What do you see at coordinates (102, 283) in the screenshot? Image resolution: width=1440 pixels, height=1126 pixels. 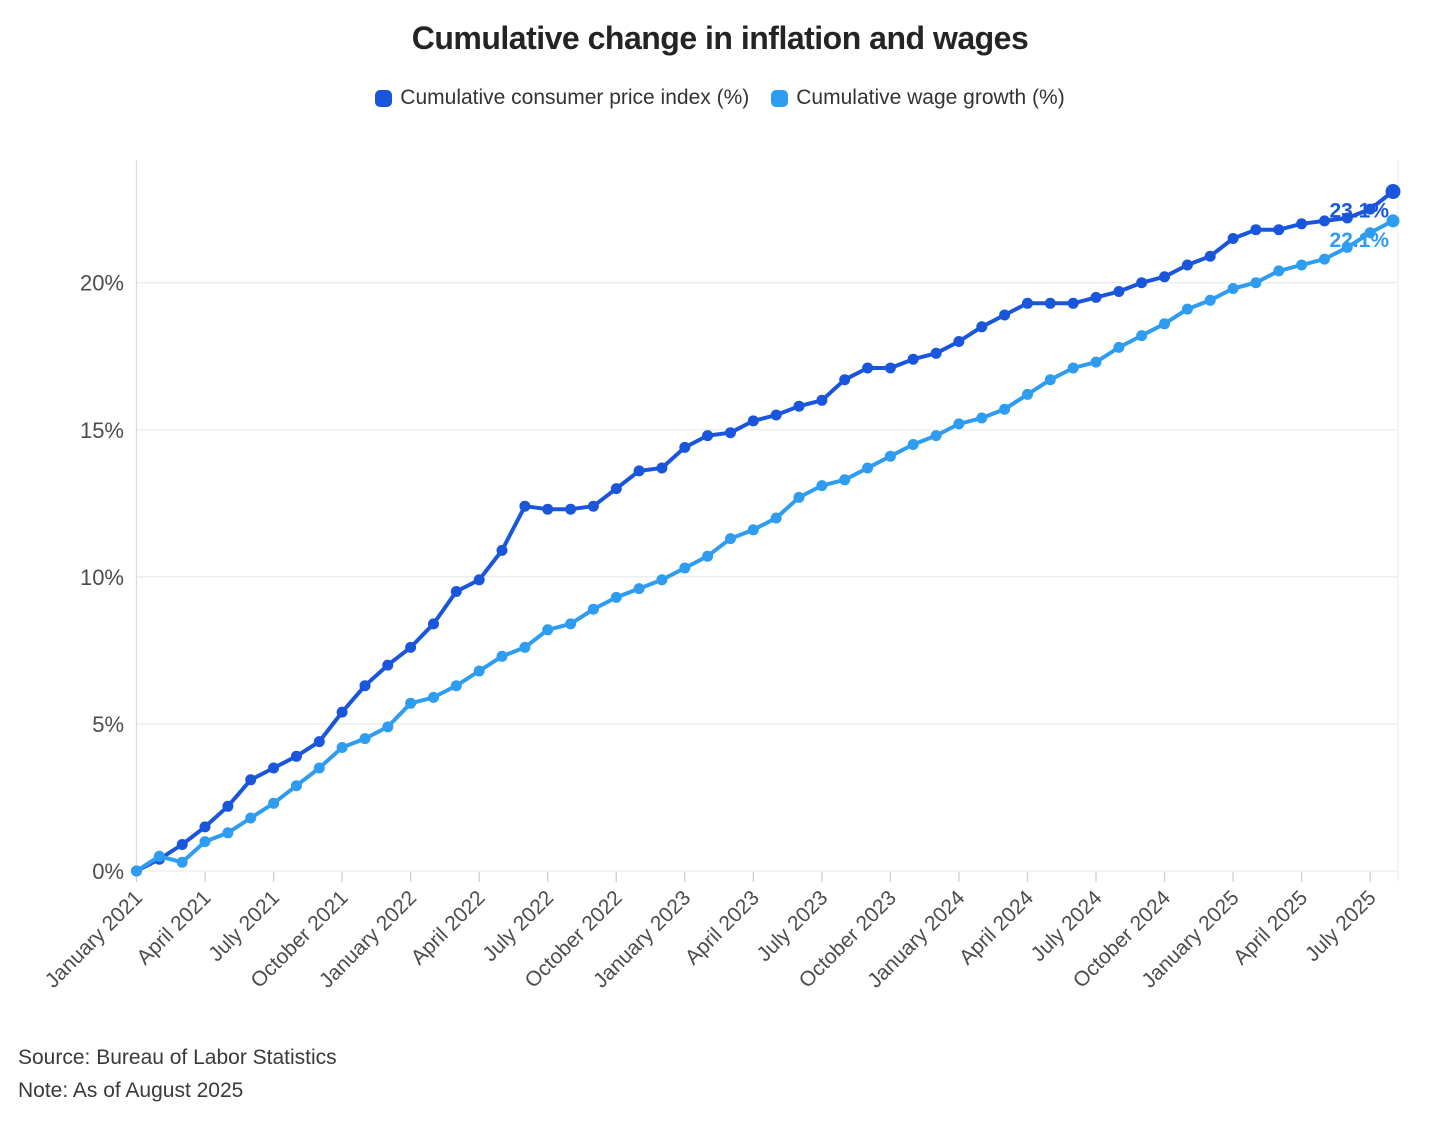 I see `y-tick-label: 20%` at bounding box center [102, 283].